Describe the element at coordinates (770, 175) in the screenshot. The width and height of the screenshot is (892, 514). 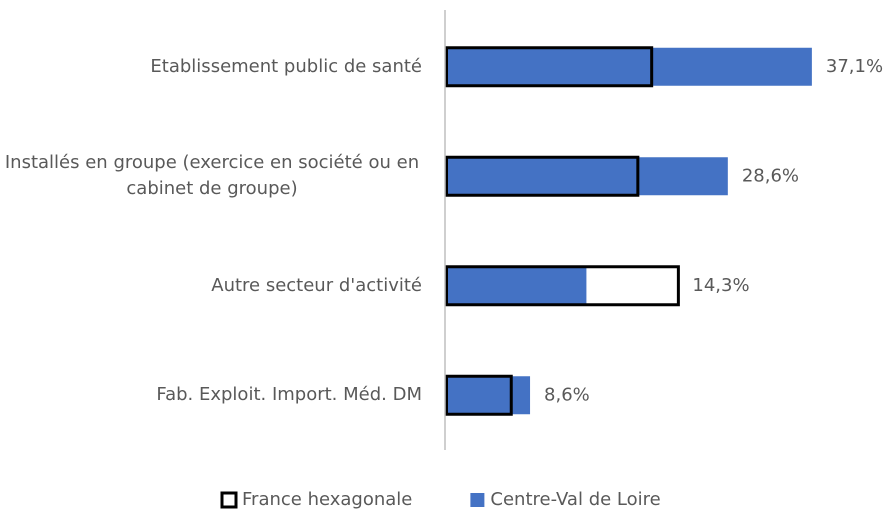
I see `value-label: 28,6%` at that location.